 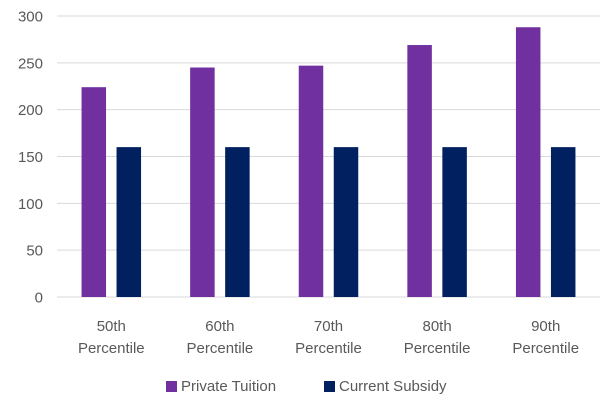 I want to click on y-tick-label: 50, so click(x=34, y=251).